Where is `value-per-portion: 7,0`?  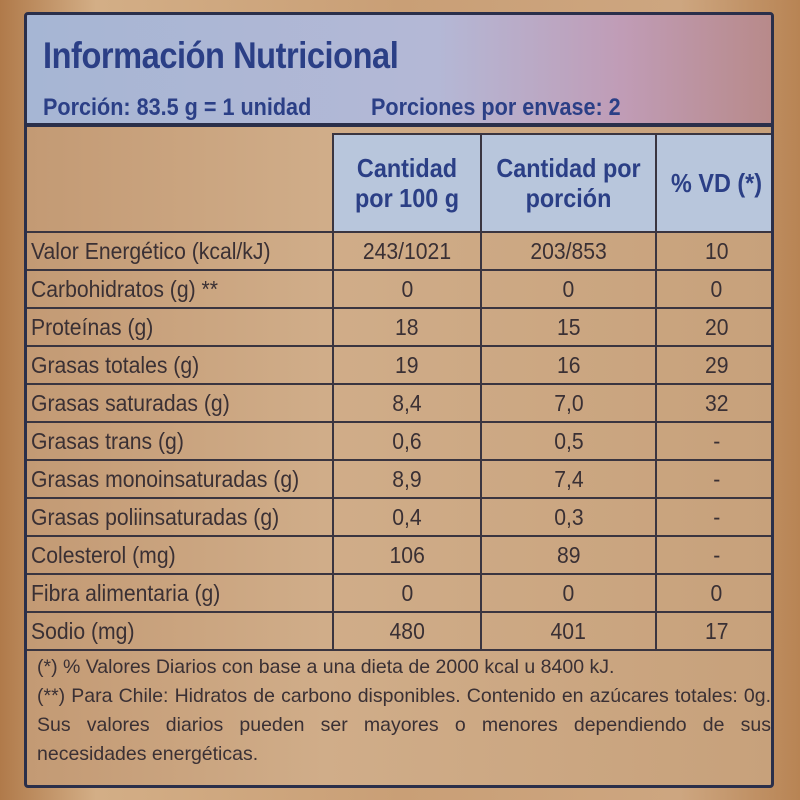
value-per-portion: 7,0 is located at coordinates (568, 403).